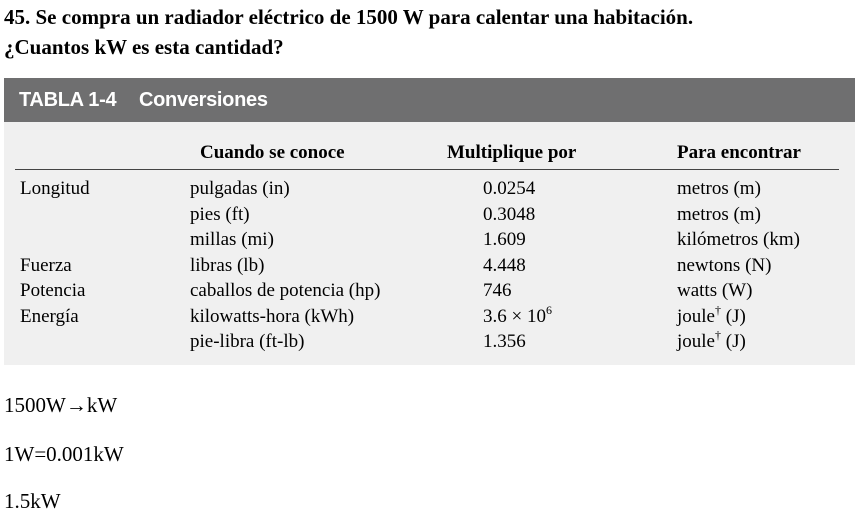 This screenshot has width=865, height=520. What do you see at coordinates (724, 265) in the screenshot?
I see `row-find-unit: newtons (N)` at bounding box center [724, 265].